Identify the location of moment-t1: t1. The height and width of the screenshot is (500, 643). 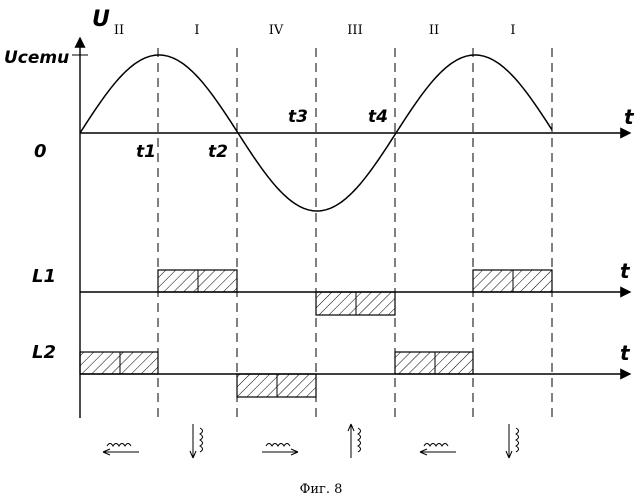
(146, 152).